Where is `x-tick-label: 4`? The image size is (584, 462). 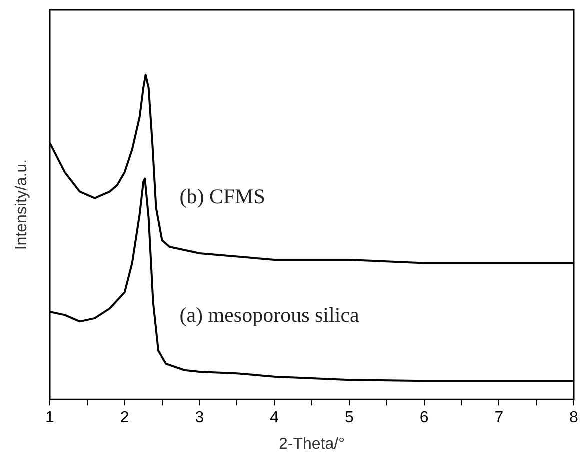
x-tick-label: 4 is located at coordinates (275, 418).